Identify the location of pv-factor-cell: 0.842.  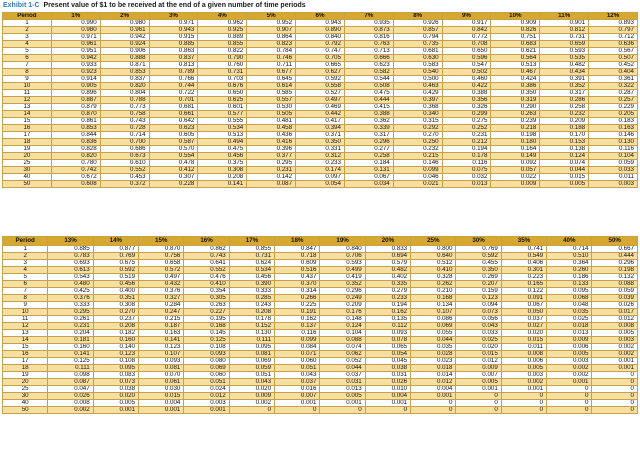
(466, 30).